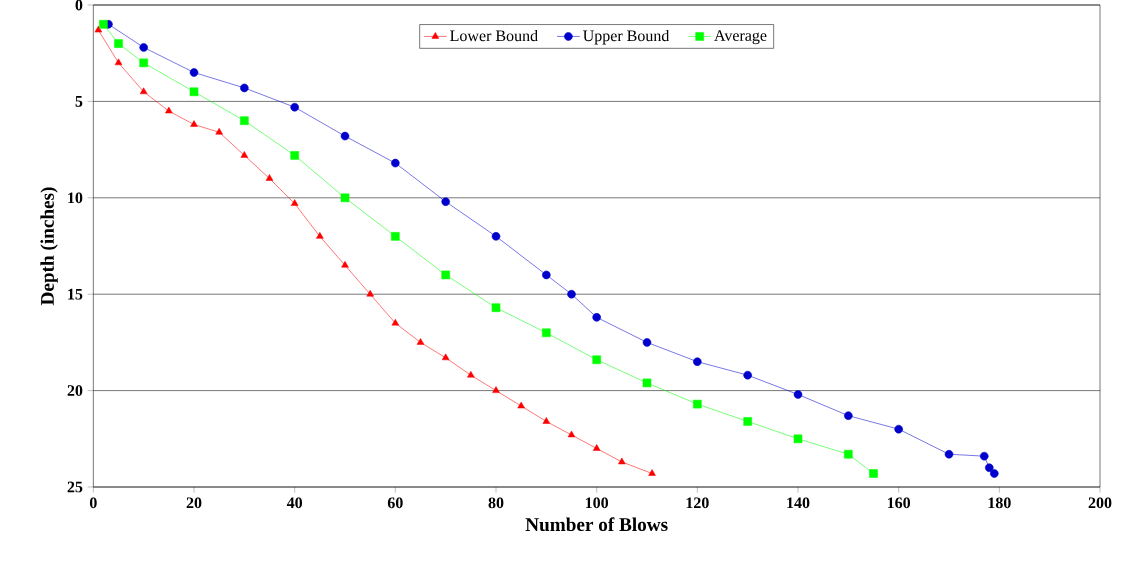 This screenshot has width=1130, height=587. I want to click on x-tick-label: 40, so click(294, 503).